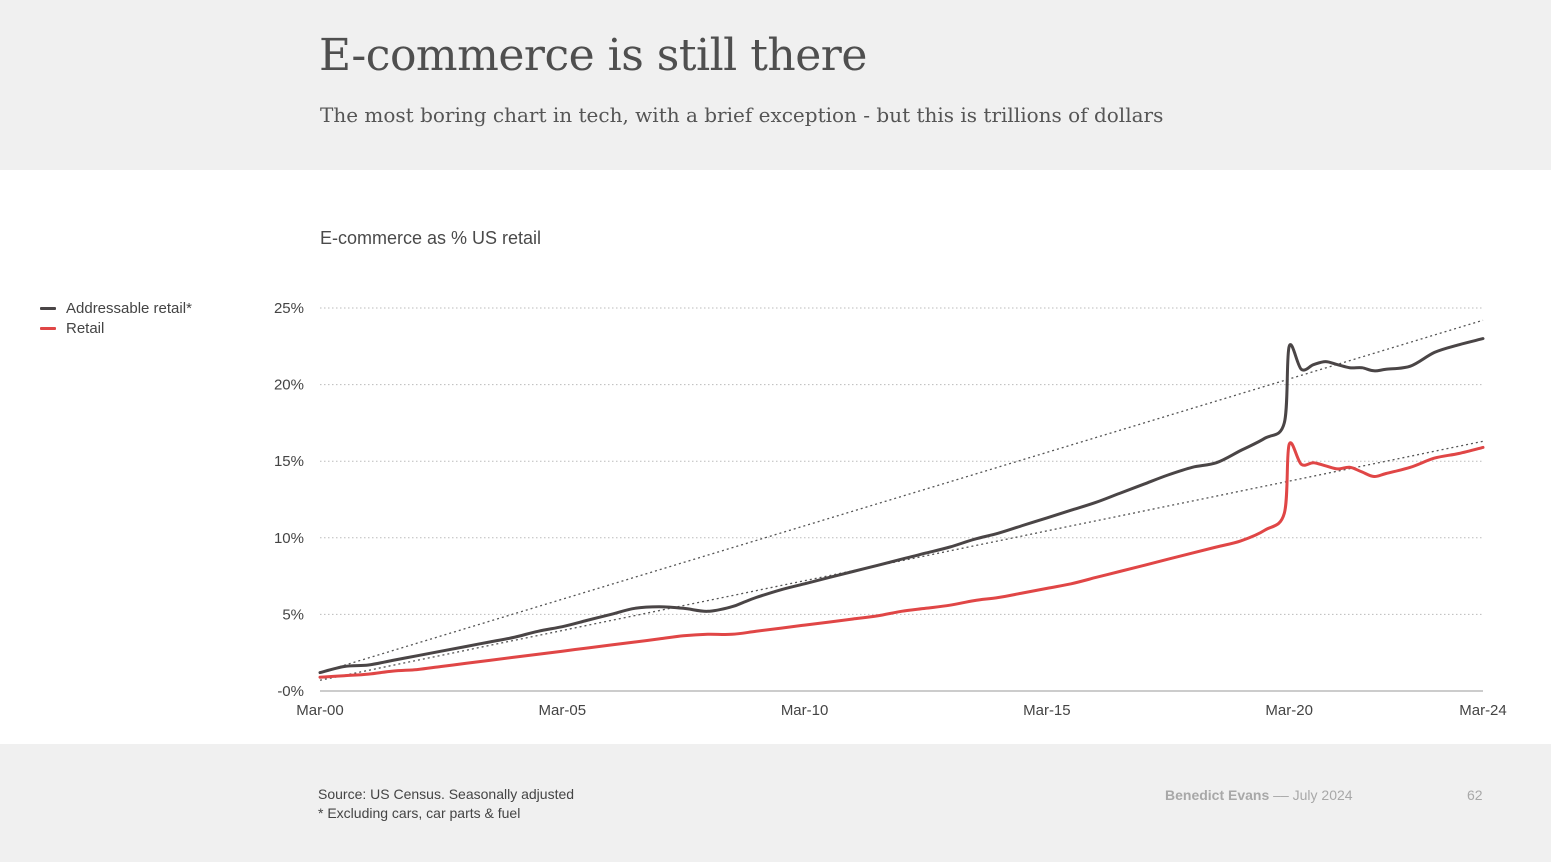 The width and height of the screenshot is (1551, 862). I want to click on legend-swatch-retail, so click(48, 328).